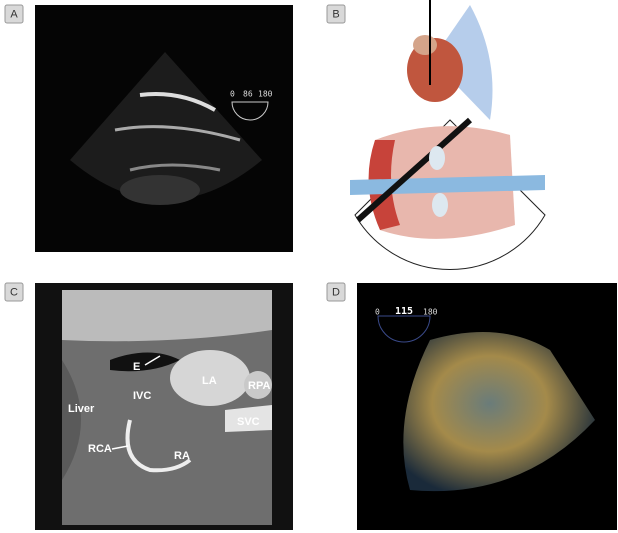 Image resolution: width=618 pixels, height=533 pixels. I want to click on anatomy-label: Liver, so click(81, 409).